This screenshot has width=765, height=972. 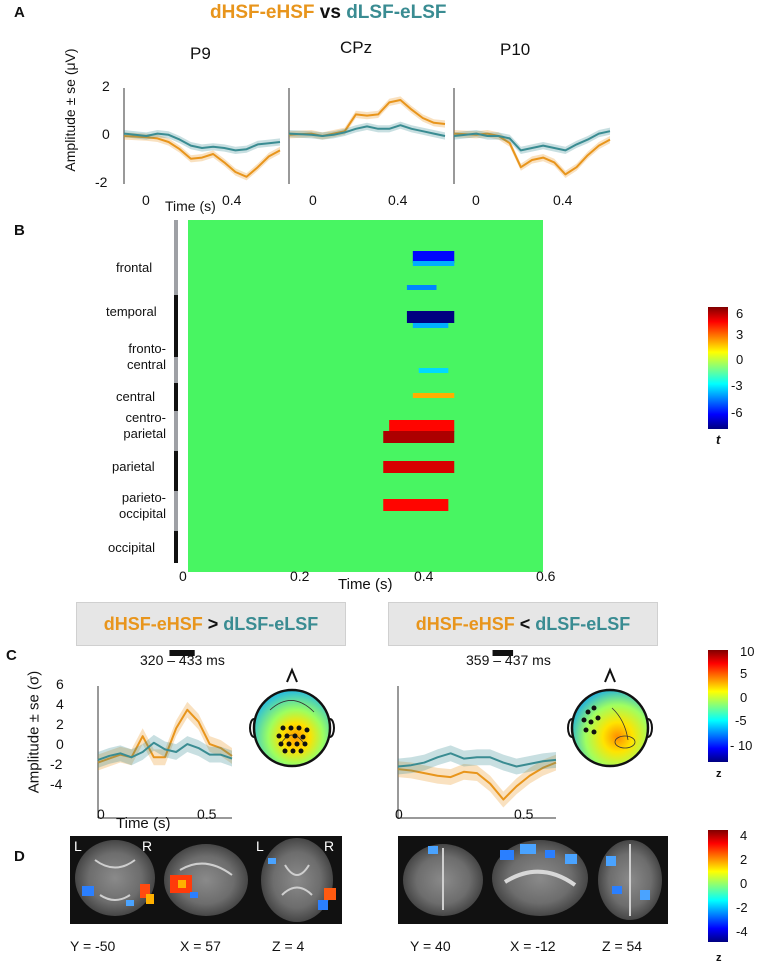 I want to click on panel-c-ytick-6: 6, so click(x=60, y=684).